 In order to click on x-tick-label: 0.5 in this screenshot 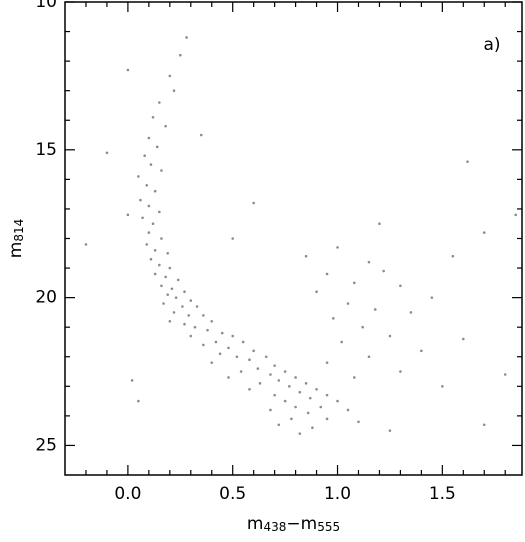, I will do `click(232, 494)`.